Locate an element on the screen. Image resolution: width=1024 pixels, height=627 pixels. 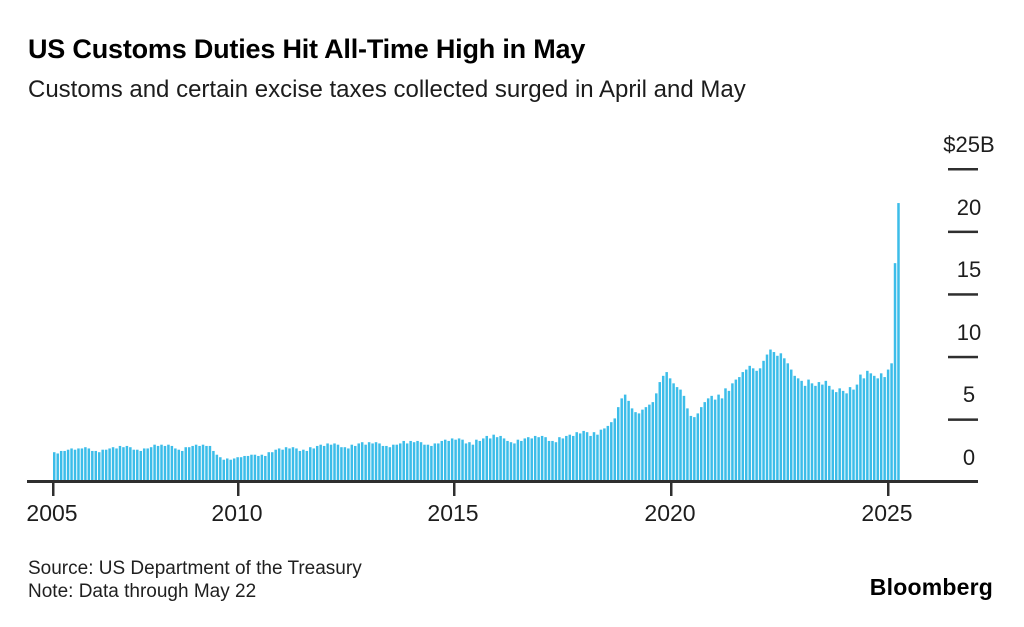
y-axis-label: 20 is located at coordinates (969, 207).